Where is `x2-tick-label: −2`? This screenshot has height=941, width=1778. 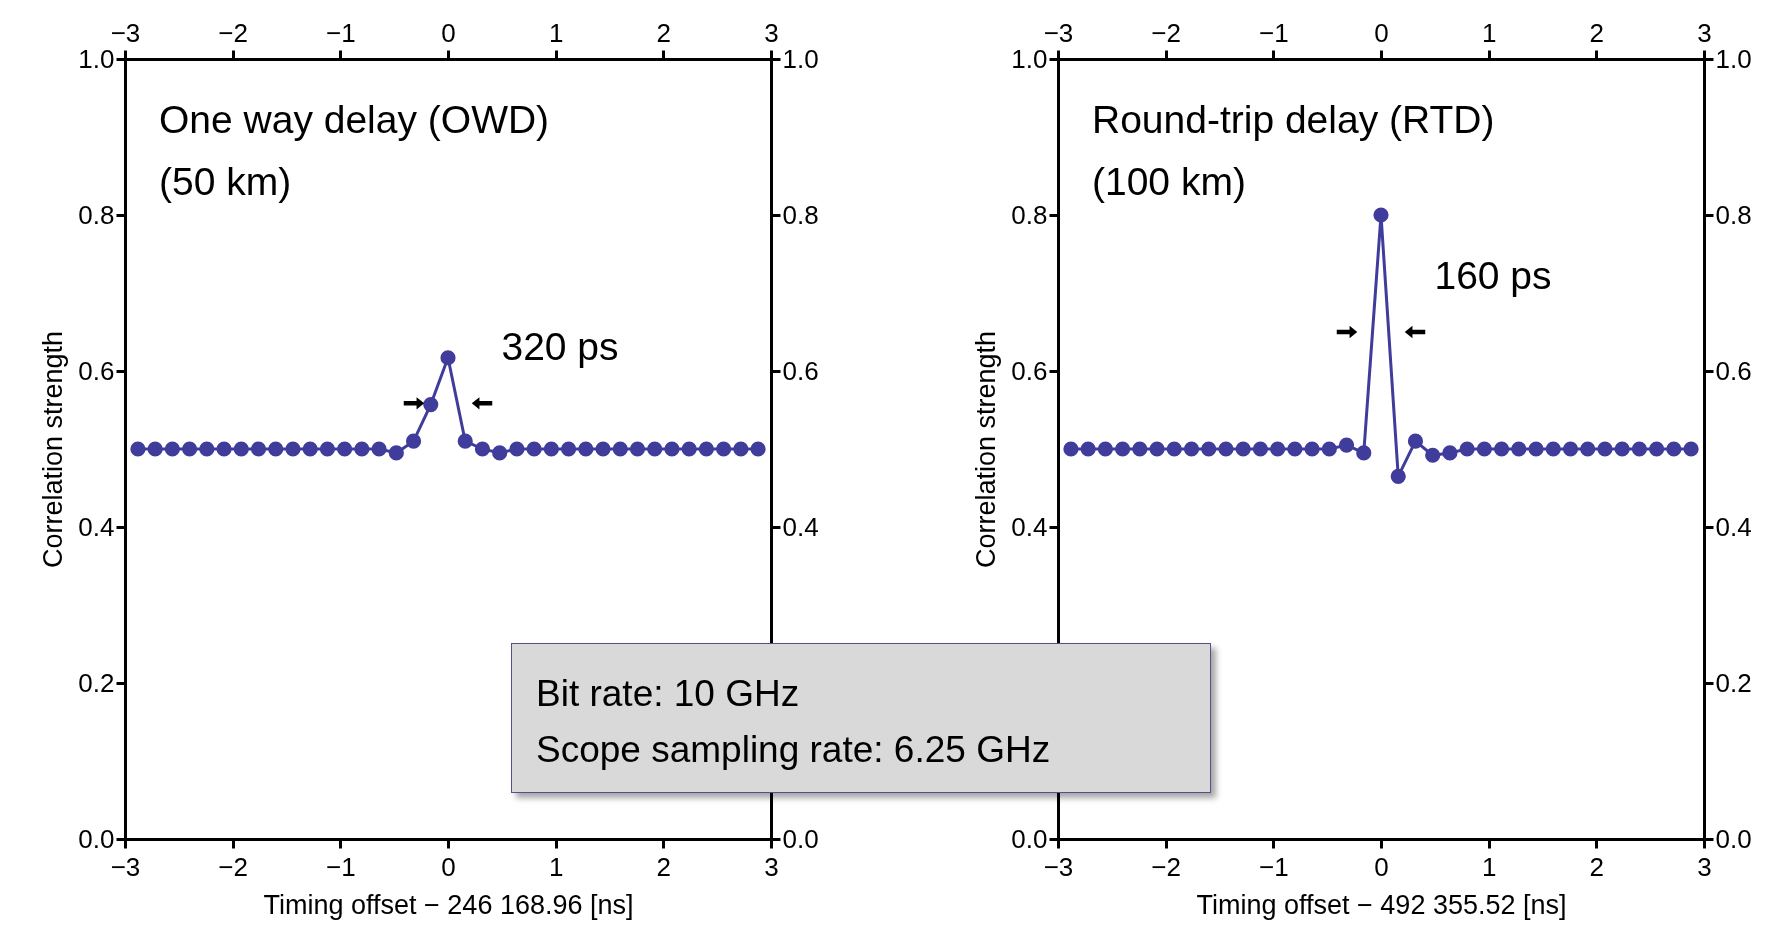
x2-tick-label: −2 is located at coordinates (233, 32).